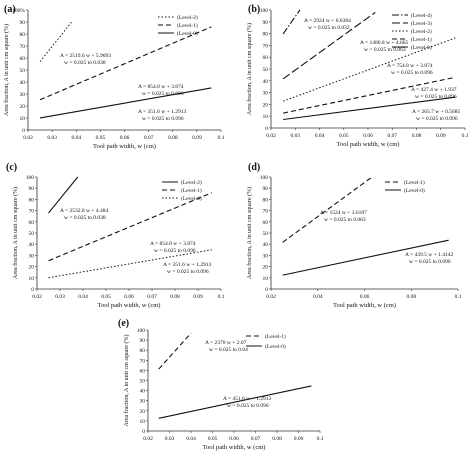  What do you see at coordinates (429, 255) in the screenshot?
I see `equation-label: A = 439.5 w + 1.4142` at bounding box center [429, 255].